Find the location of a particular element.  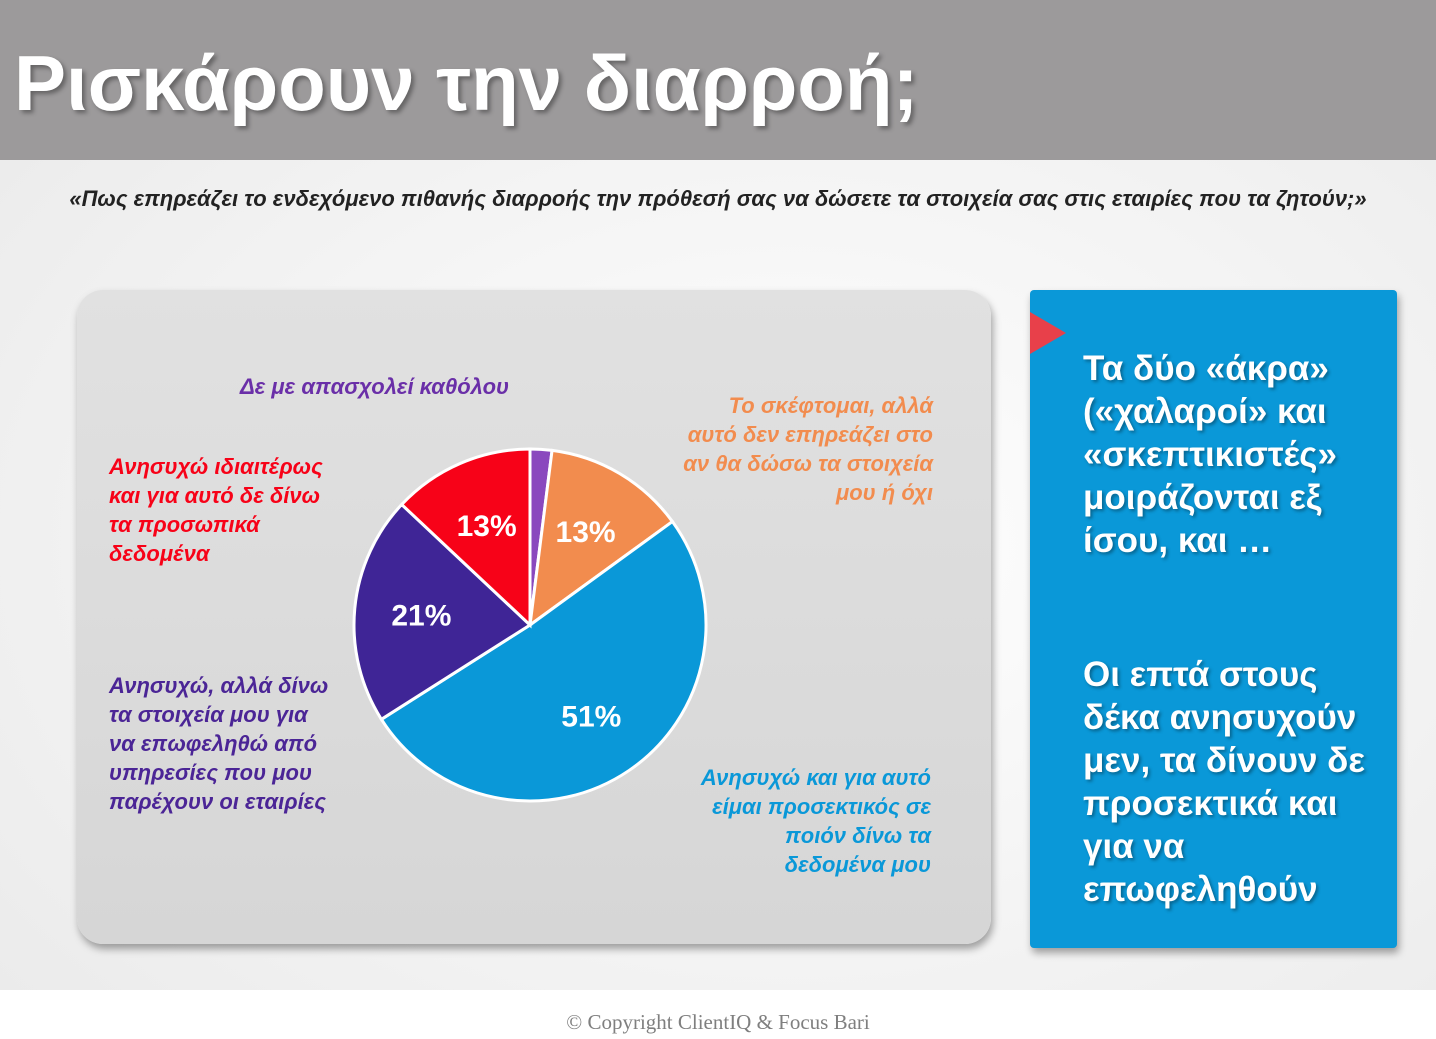

copyright-footer: © Copyright ClientIQ & Focus Bari is located at coordinates (718, 1022).